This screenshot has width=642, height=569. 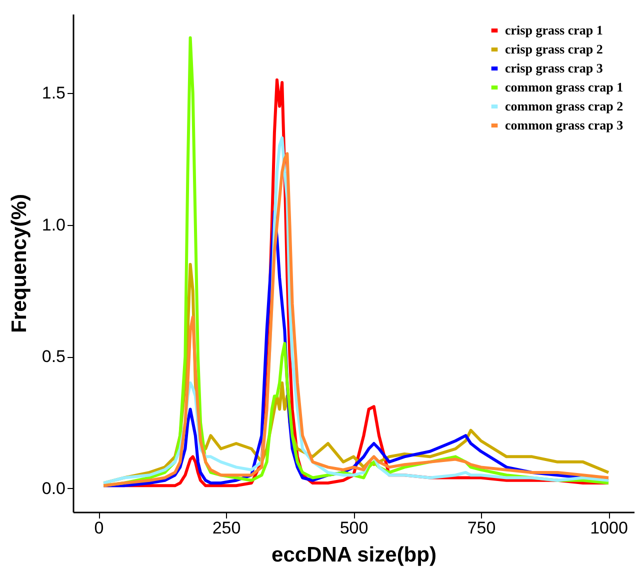 I want to click on y-tick-label: 0.0, so click(x=54, y=488).